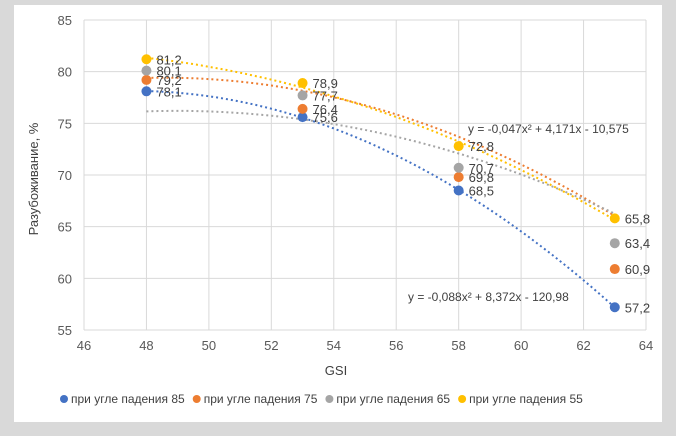 This screenshot has width=676, height=436. What do you see at coordinates (261, 399) in the screenshot?
I see `legend-label: при угле падения 75` at bounding box center [261, 399].